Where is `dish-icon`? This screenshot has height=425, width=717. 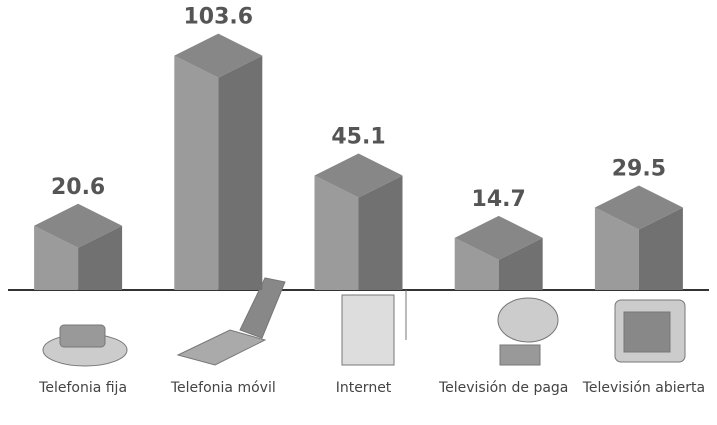 dish-icon is located at coordinates (528, 320).